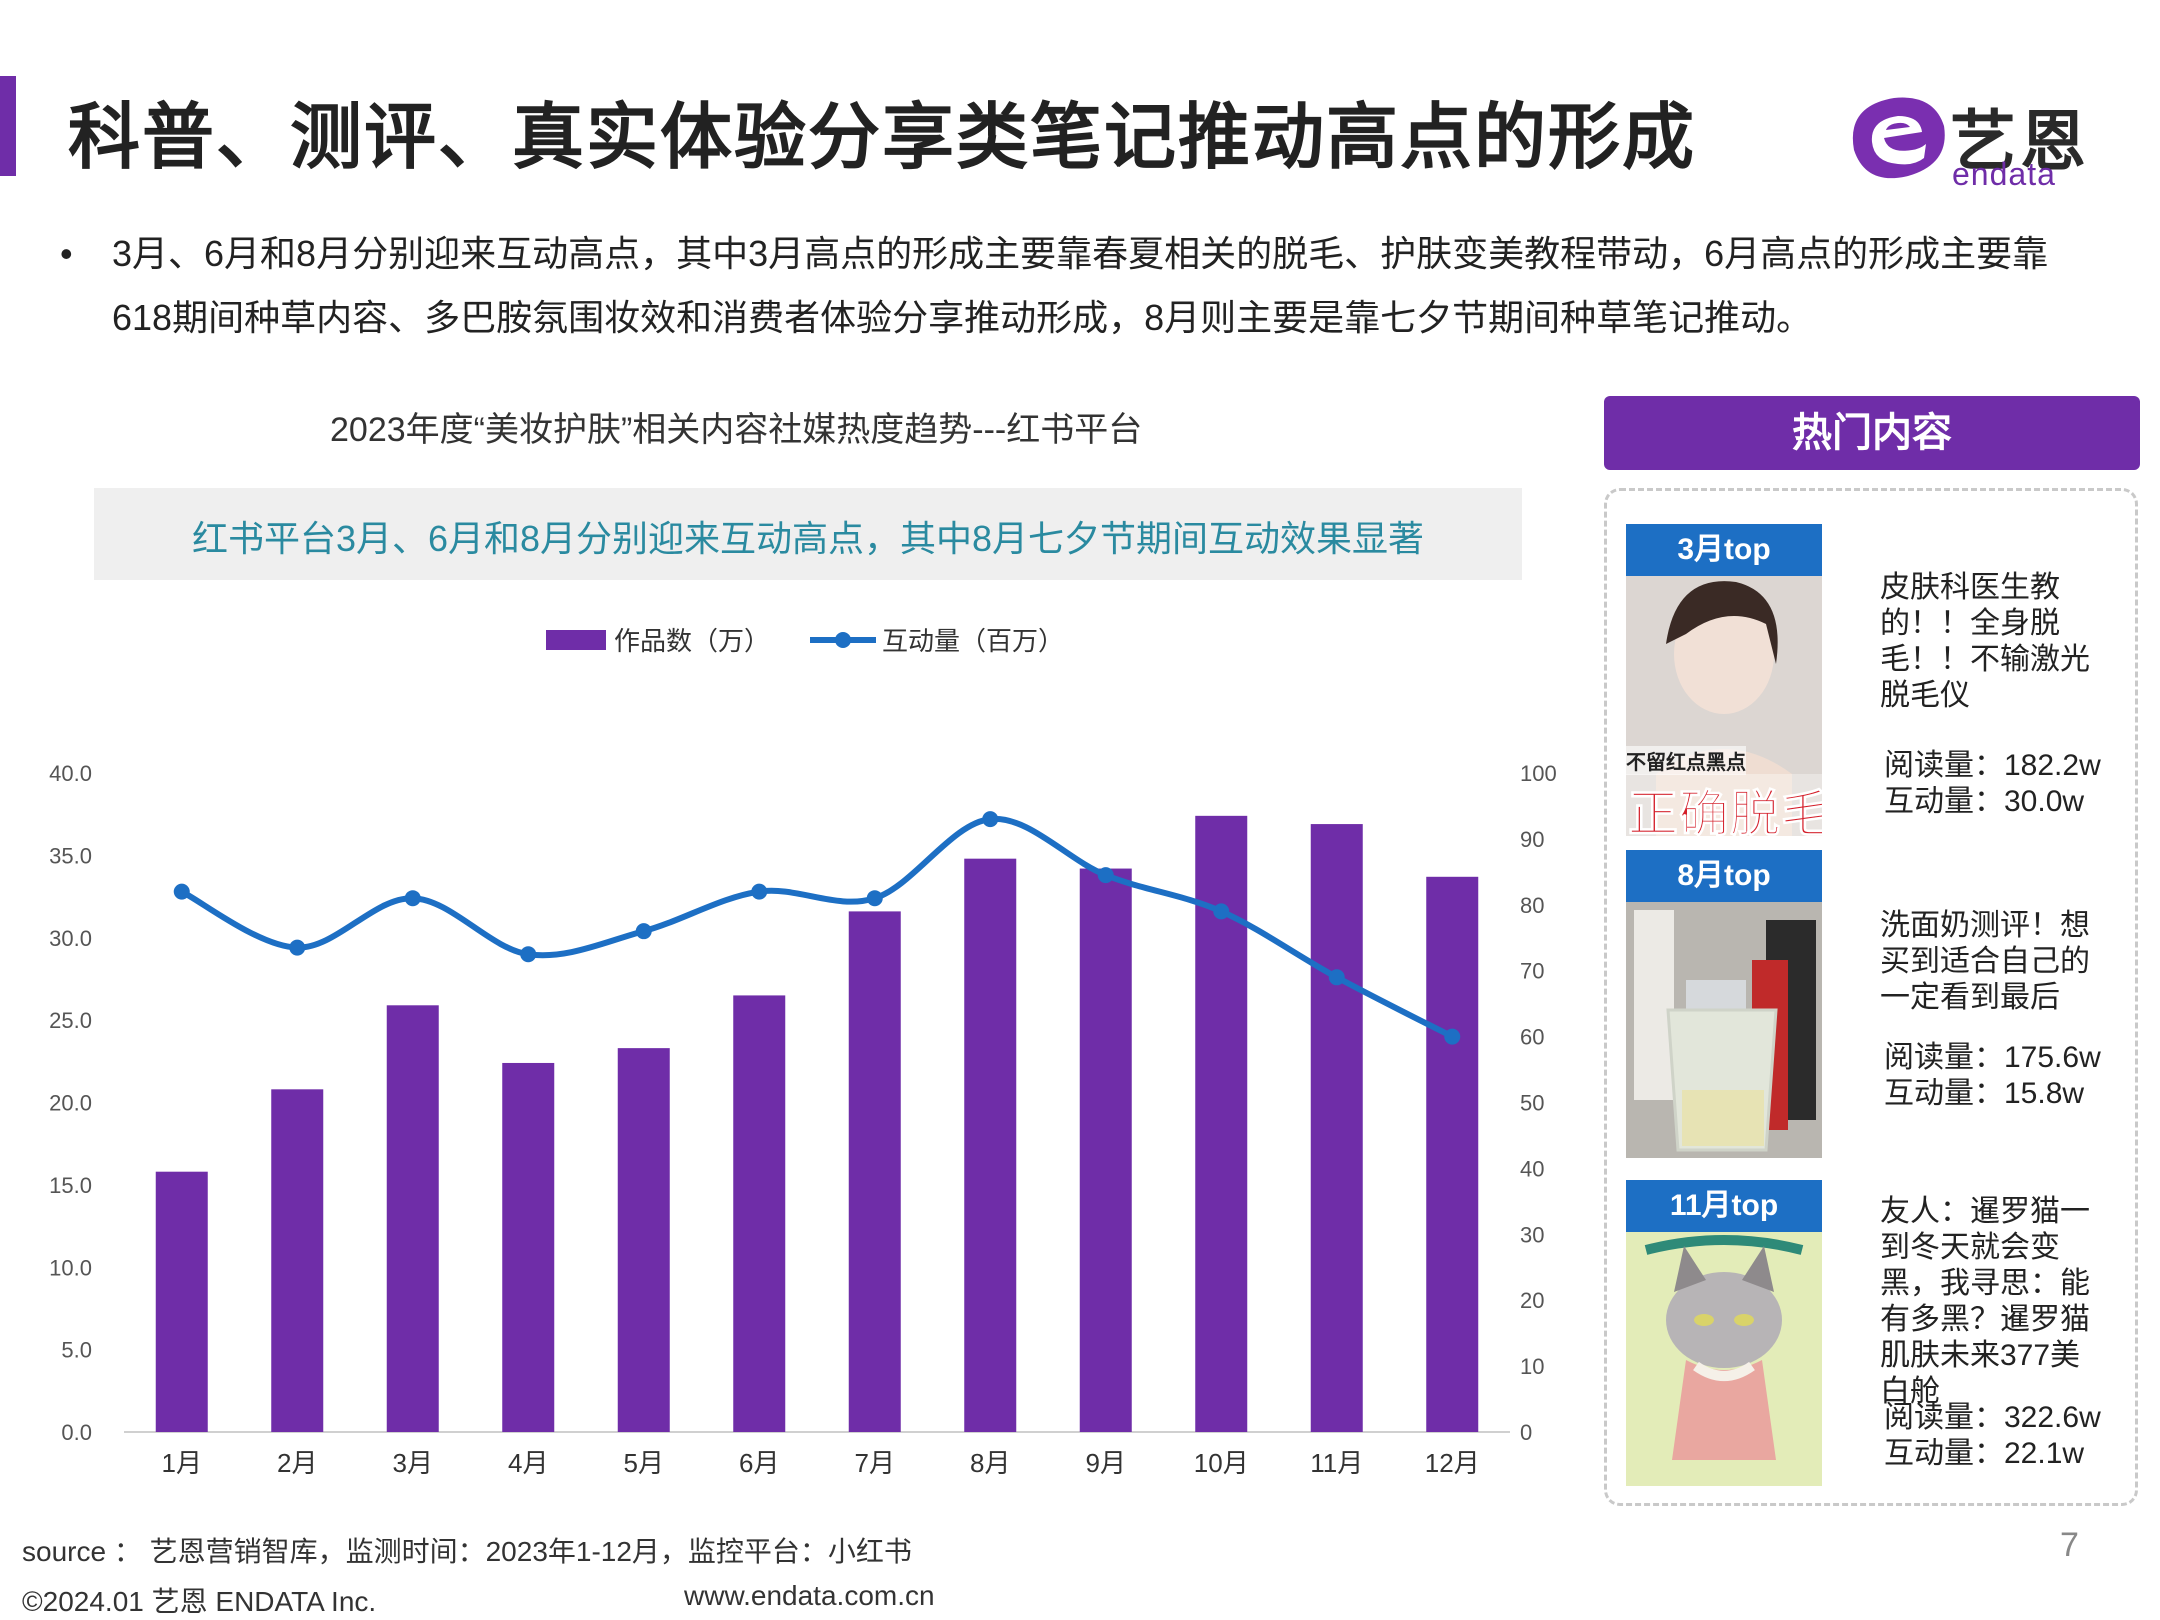 Image resolution: width=2160 pixels, height=1620 pixels. Describe the element at coordinates (2069, 1545) in the screenshot. I see `page-number: 7` at that location.